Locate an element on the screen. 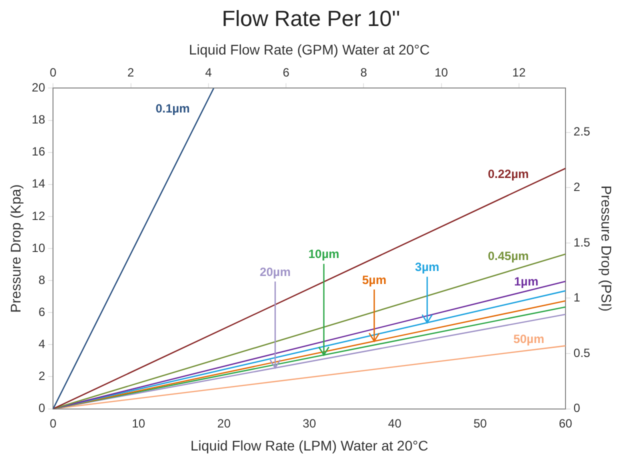  chart-title: Flow Rate Per 10'' is located at coordinates (311, 19).